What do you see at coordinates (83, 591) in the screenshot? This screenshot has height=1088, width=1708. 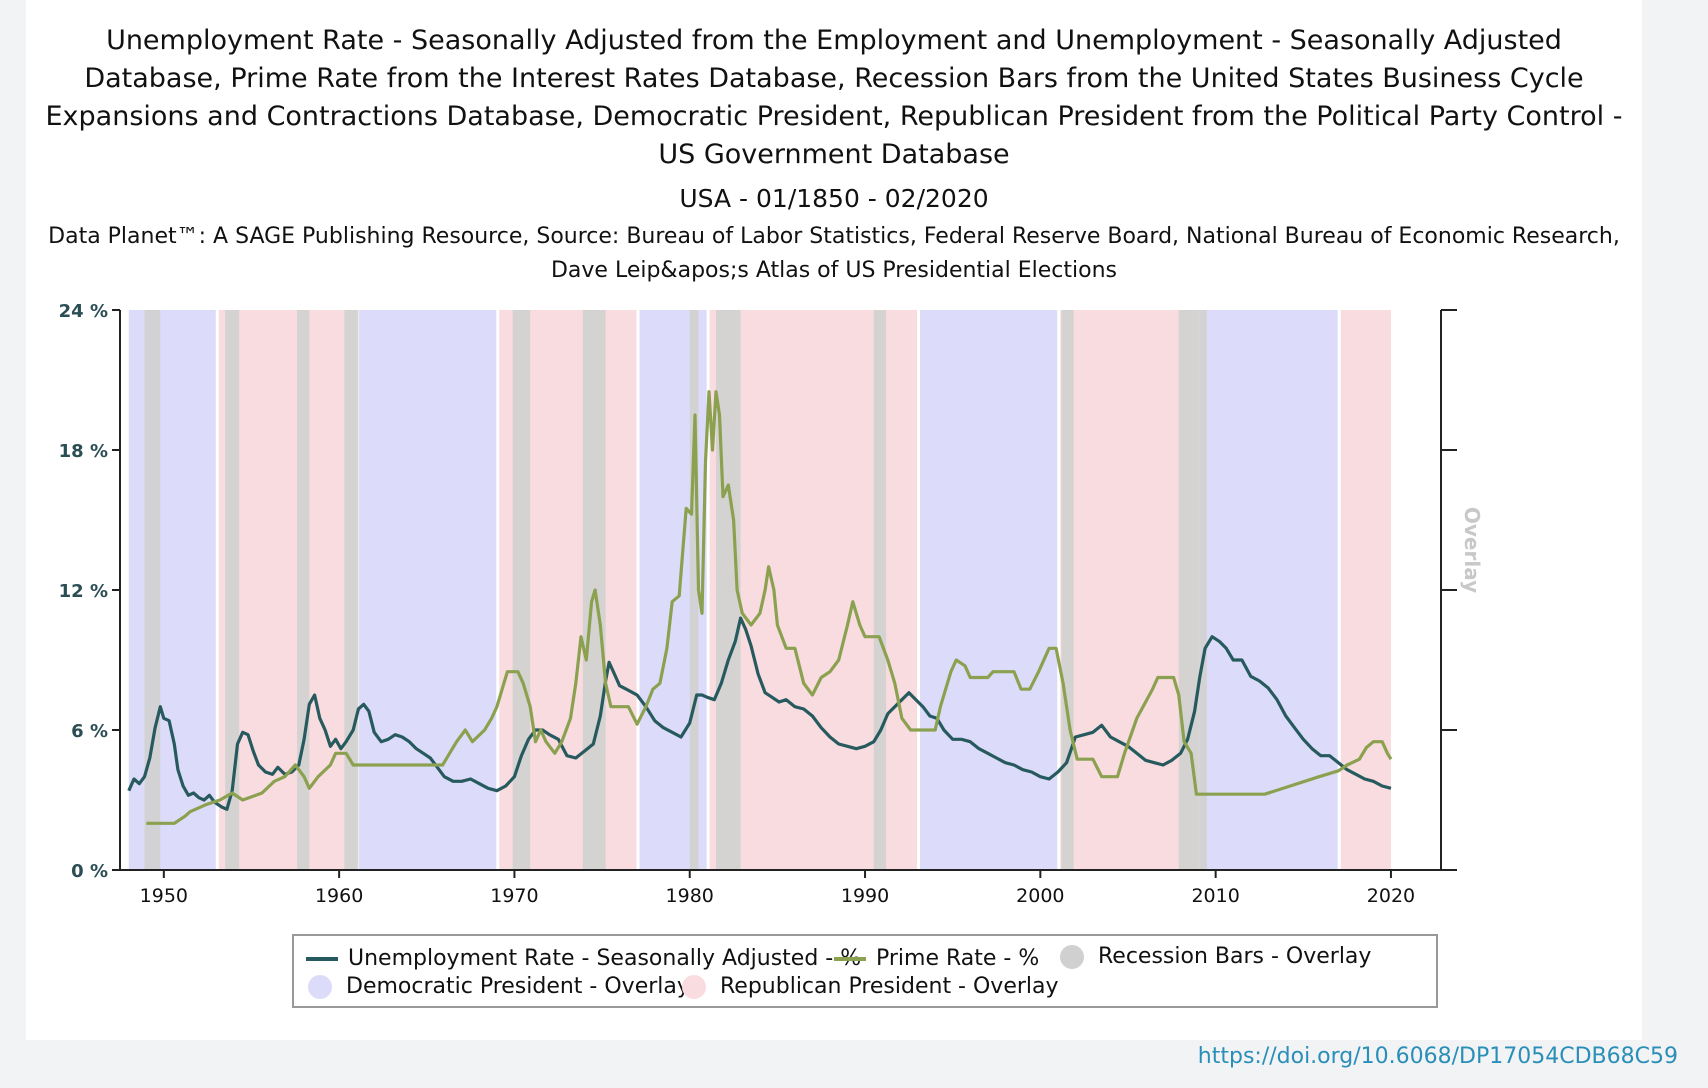 I see `y-tick-label-2: 12 %` at bounding box center [83, 591].